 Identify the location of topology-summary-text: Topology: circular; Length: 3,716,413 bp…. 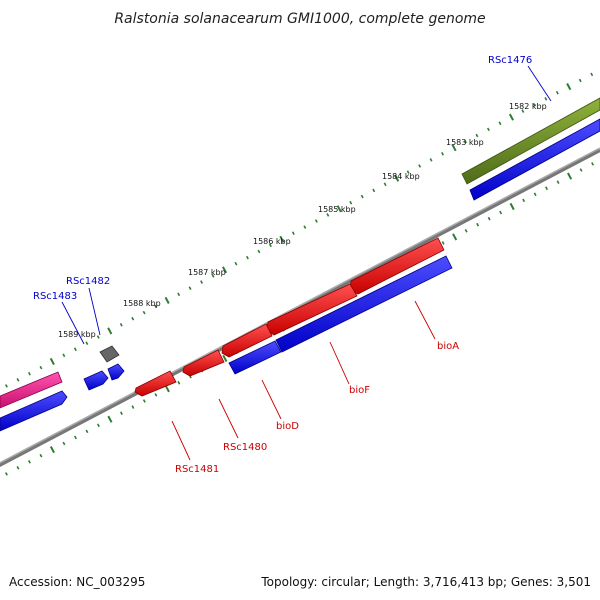
(425, 582).